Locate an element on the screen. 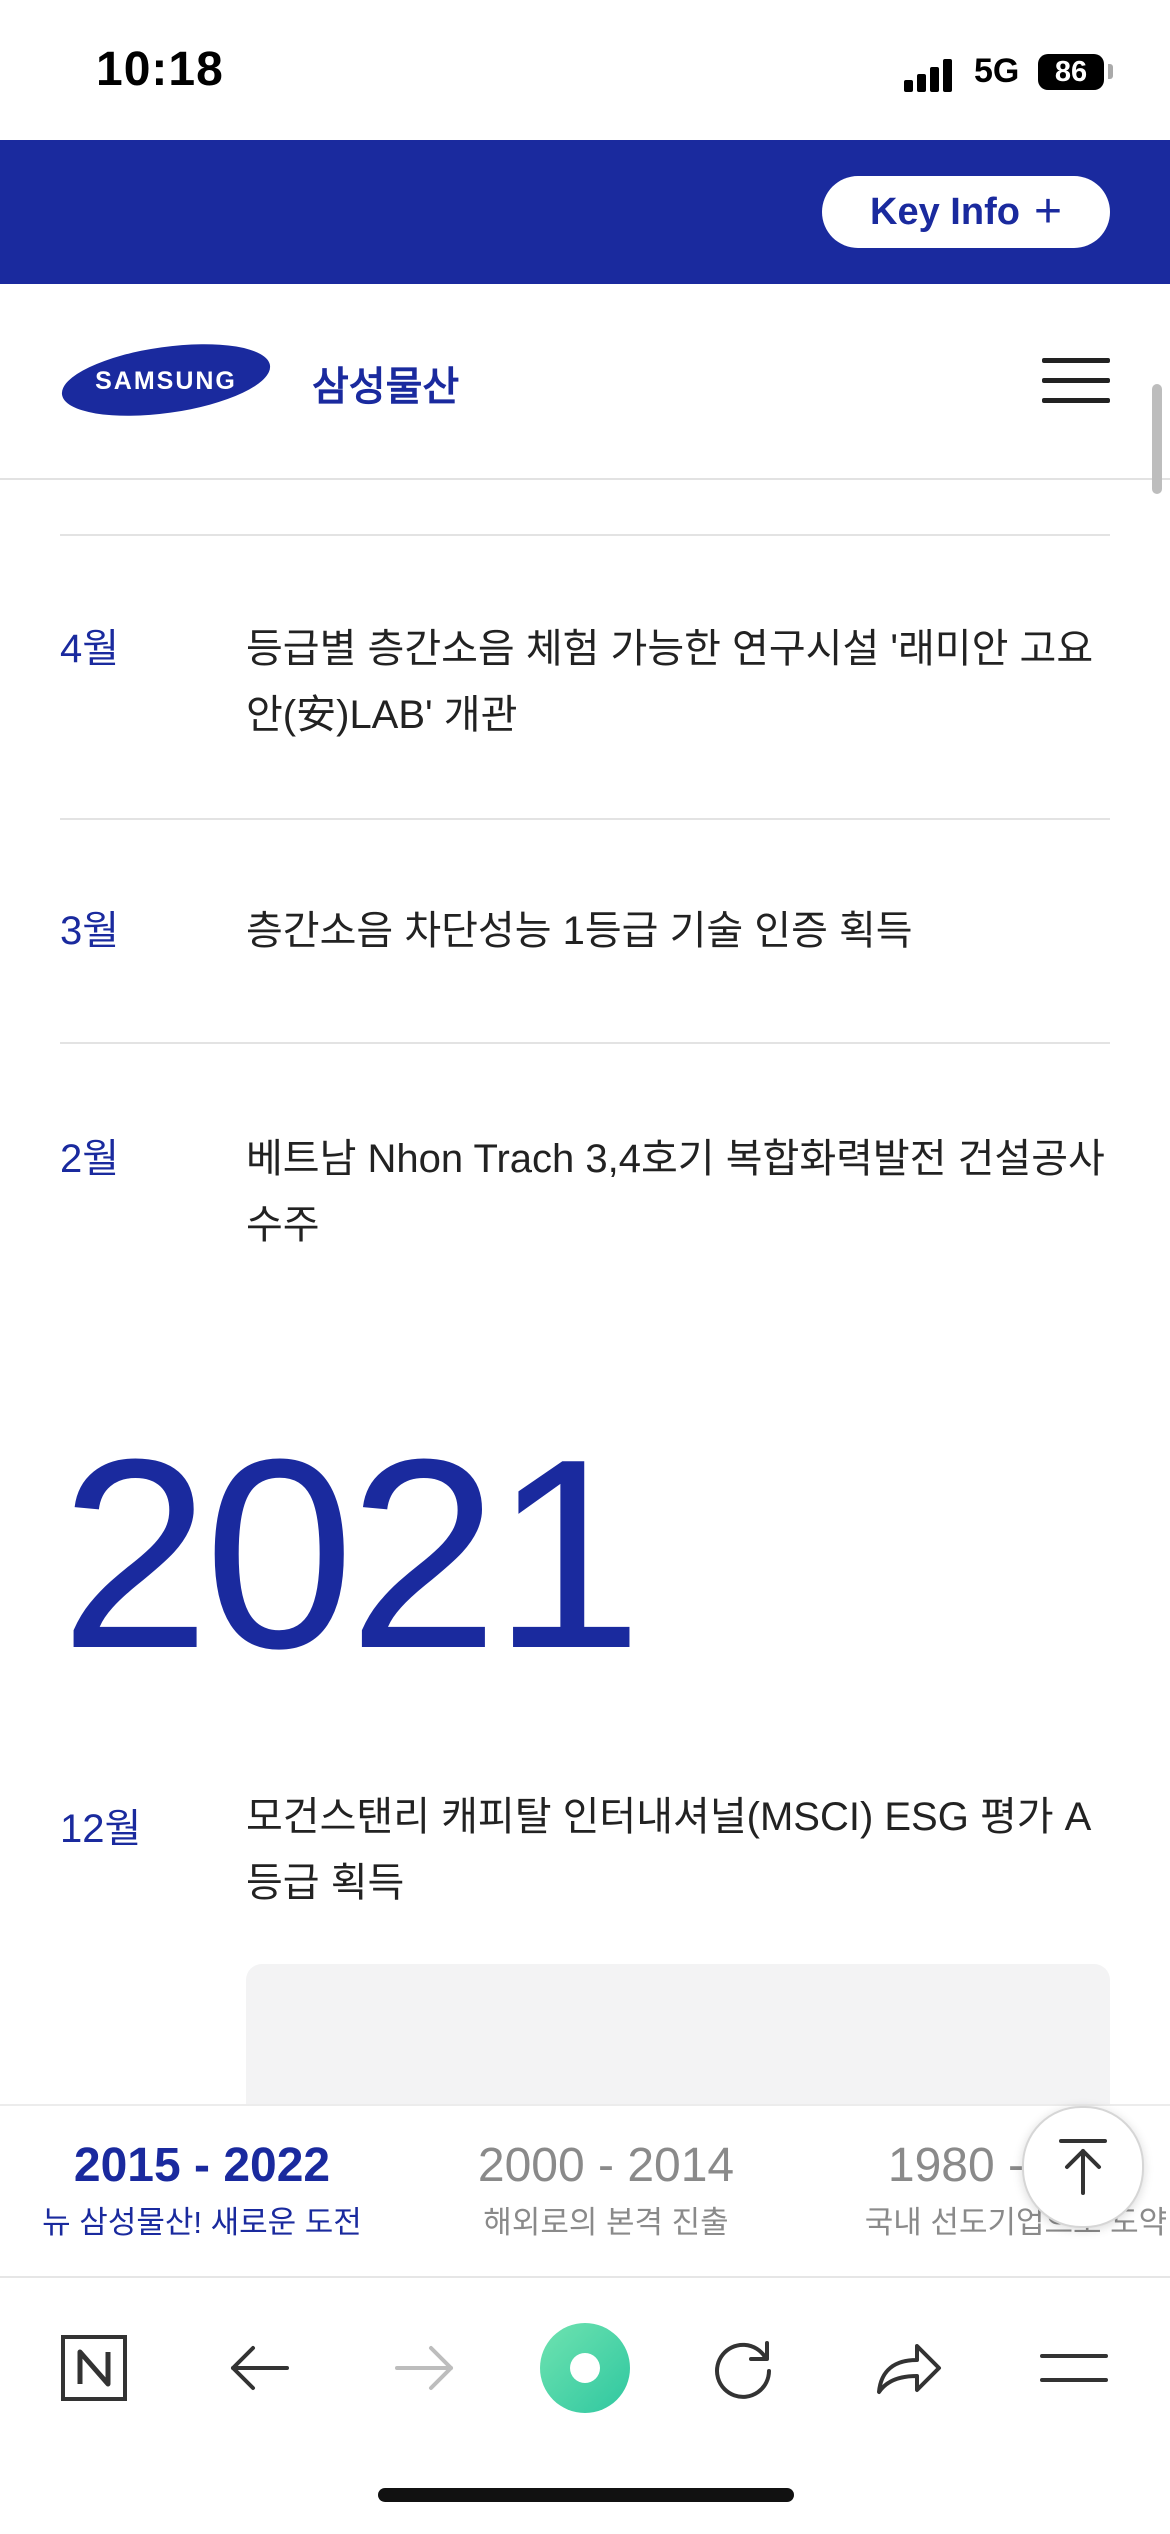 This screenshot has height=2534, width=1170. arrow-up-icon is located at coordinates (1083, 2167).